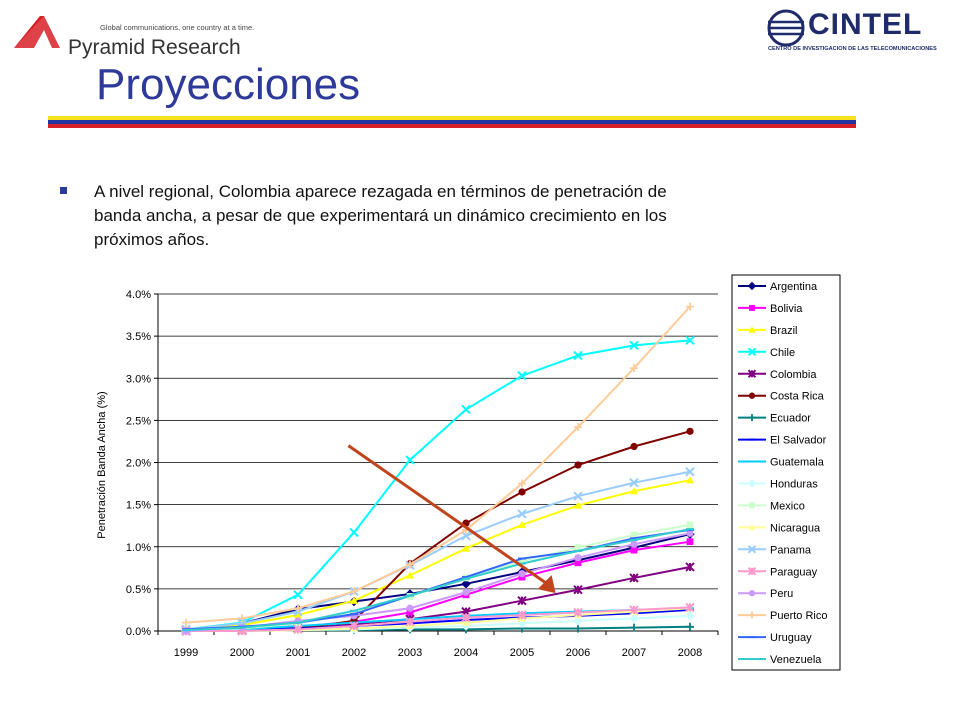  What do you see at coordinates (795, 528) in the screenshot?
I see `legend-label: Nicaragua` at bounding box center [795, 528].